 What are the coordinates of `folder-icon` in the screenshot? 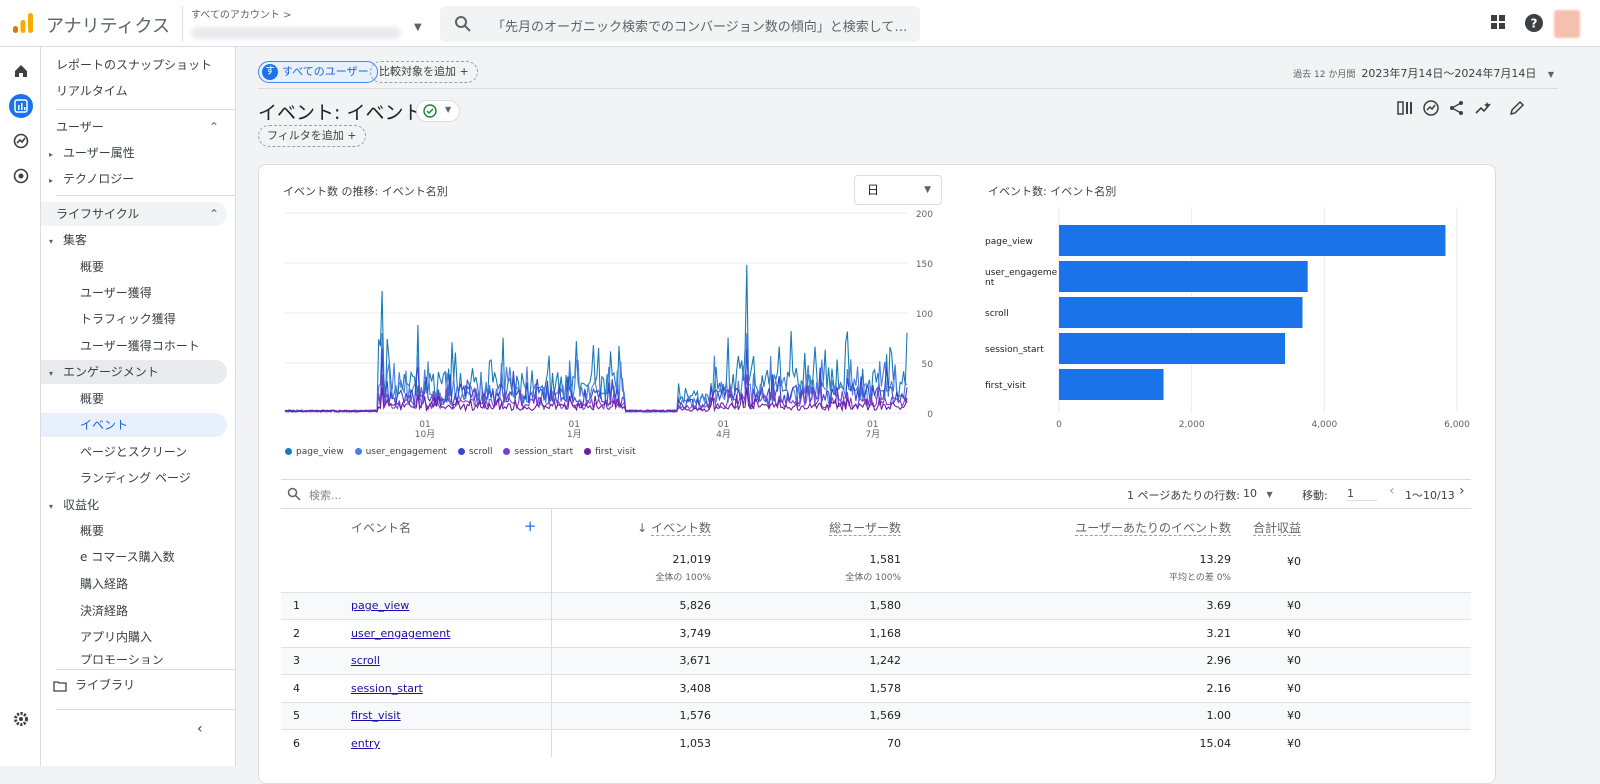 It's located at (60, 686).